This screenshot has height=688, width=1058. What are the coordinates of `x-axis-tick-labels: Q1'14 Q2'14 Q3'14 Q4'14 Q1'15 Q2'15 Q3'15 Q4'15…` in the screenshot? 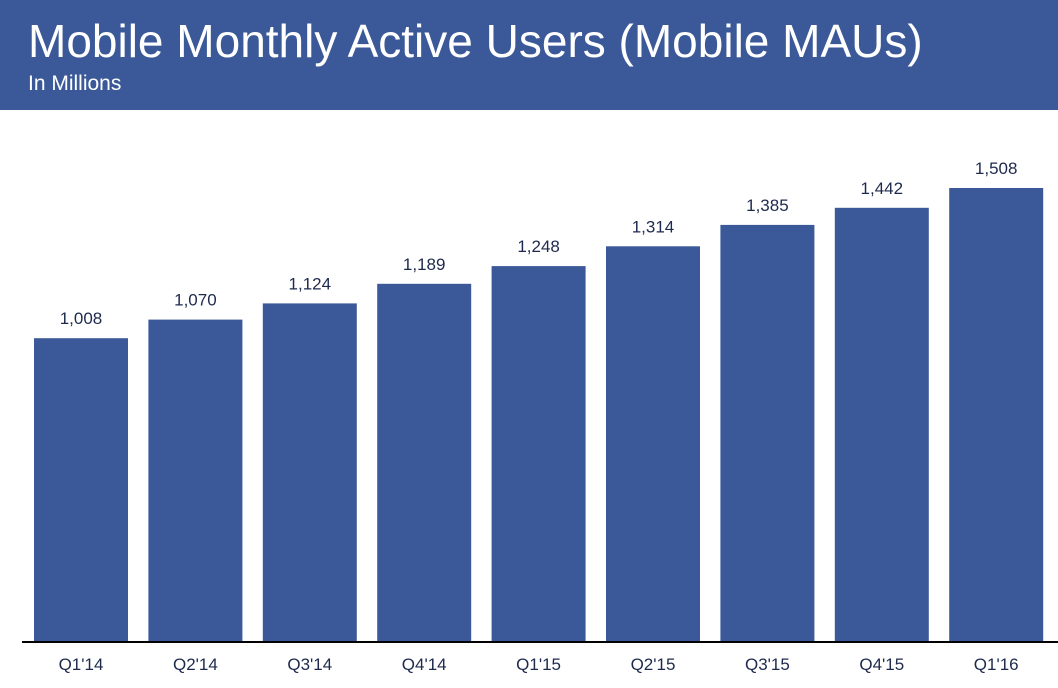 It's located at (539, 664).